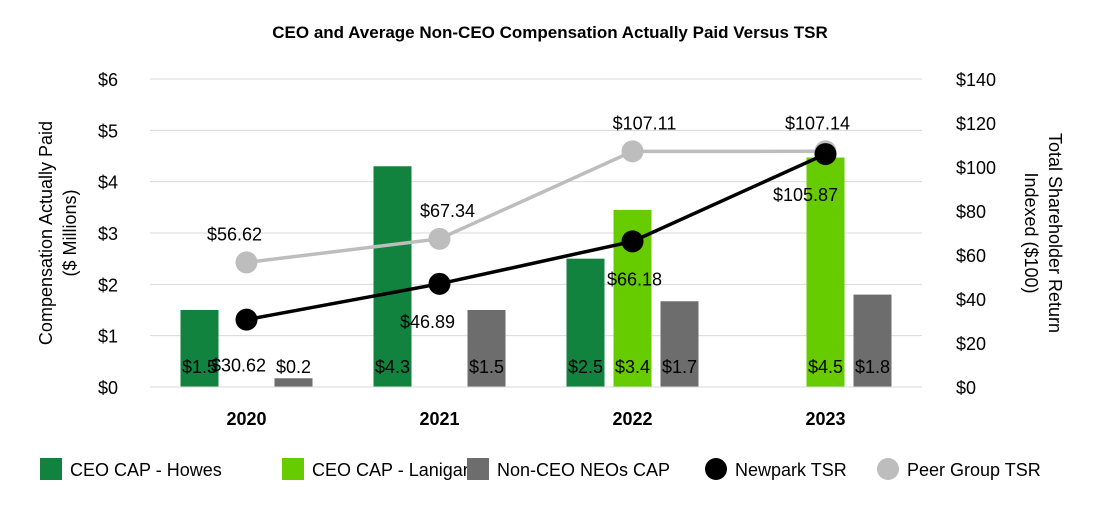  Describe the element at coordinates (791, 470) in the screenshot. I see `legend-label: Newpark TSR` at that location.